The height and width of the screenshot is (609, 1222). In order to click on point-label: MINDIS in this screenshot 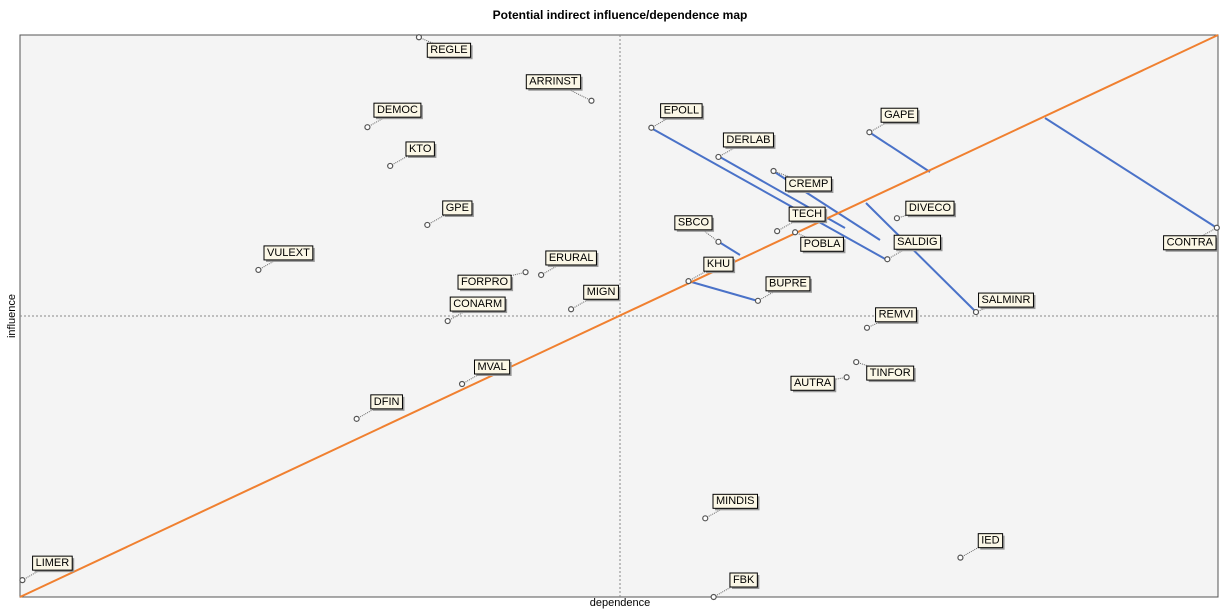, I will do `click(735, 501)`.